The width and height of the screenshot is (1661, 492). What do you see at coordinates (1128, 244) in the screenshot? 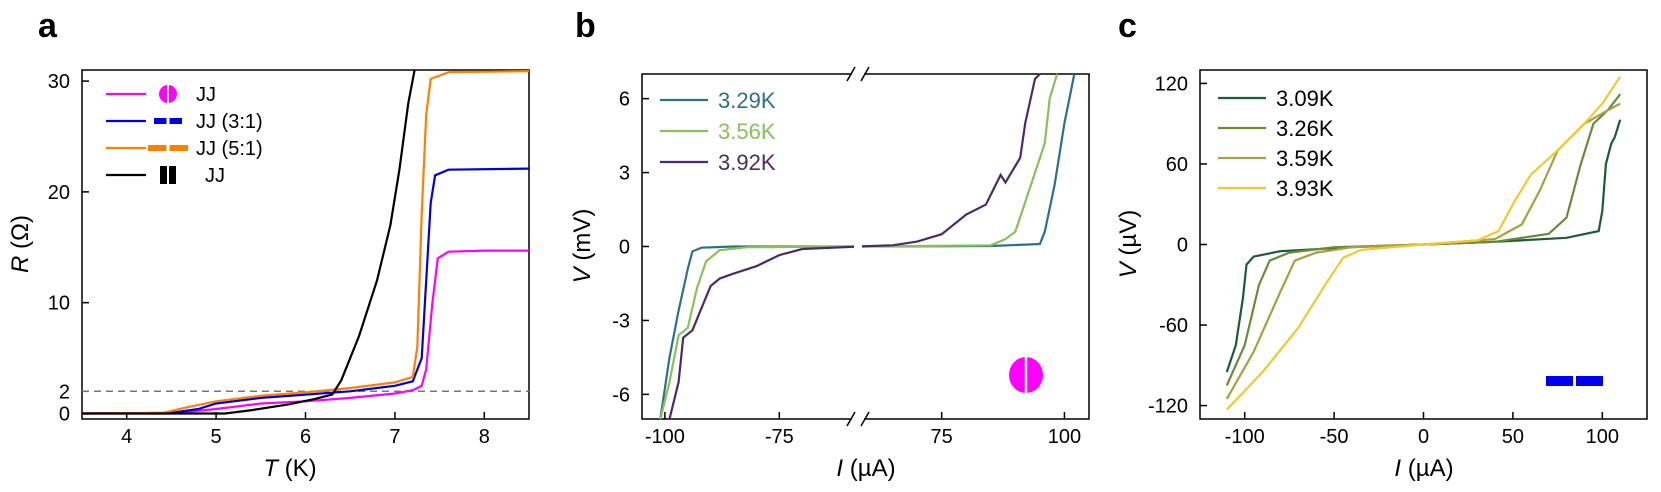
I see `y-axis-label-c: V (µV)` at bounding box center [1128, 244].